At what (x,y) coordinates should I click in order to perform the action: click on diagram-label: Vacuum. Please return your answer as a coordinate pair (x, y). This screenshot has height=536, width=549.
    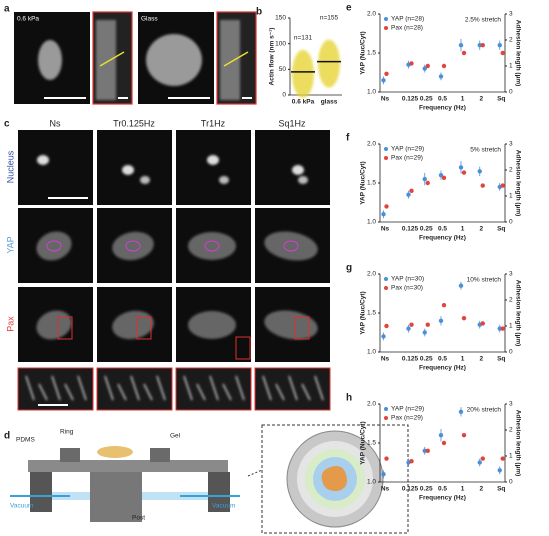
    Looking at the image, I should click on (21, 506).